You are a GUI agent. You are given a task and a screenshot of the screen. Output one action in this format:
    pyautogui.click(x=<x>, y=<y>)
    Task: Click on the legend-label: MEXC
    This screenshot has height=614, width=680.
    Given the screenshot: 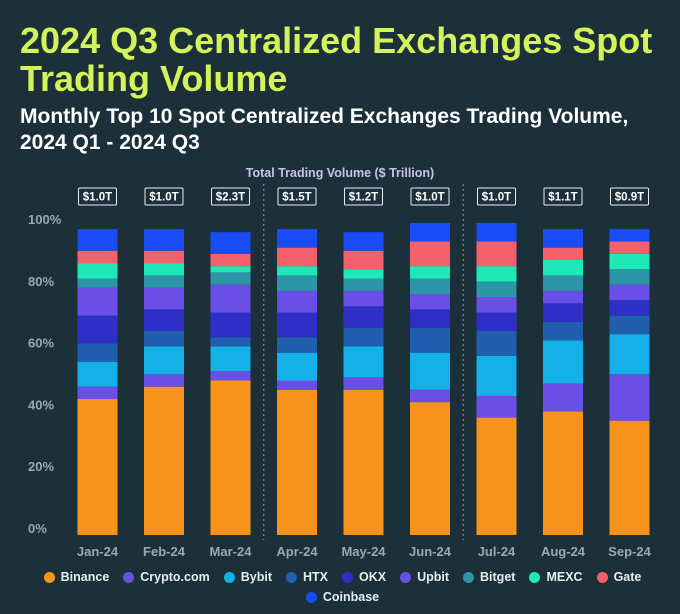 What is the action you would take?
    pyautogui.click(x=564, y=577)
    